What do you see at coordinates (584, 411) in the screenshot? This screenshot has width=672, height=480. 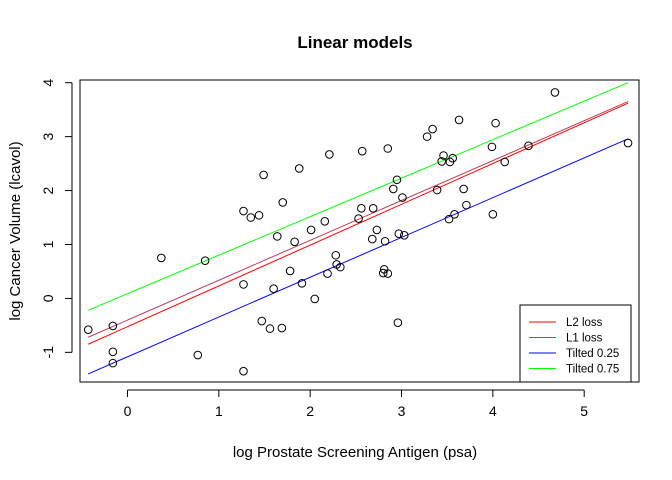 I see `x-tick-label: 5` at bounding box center [584, 411].